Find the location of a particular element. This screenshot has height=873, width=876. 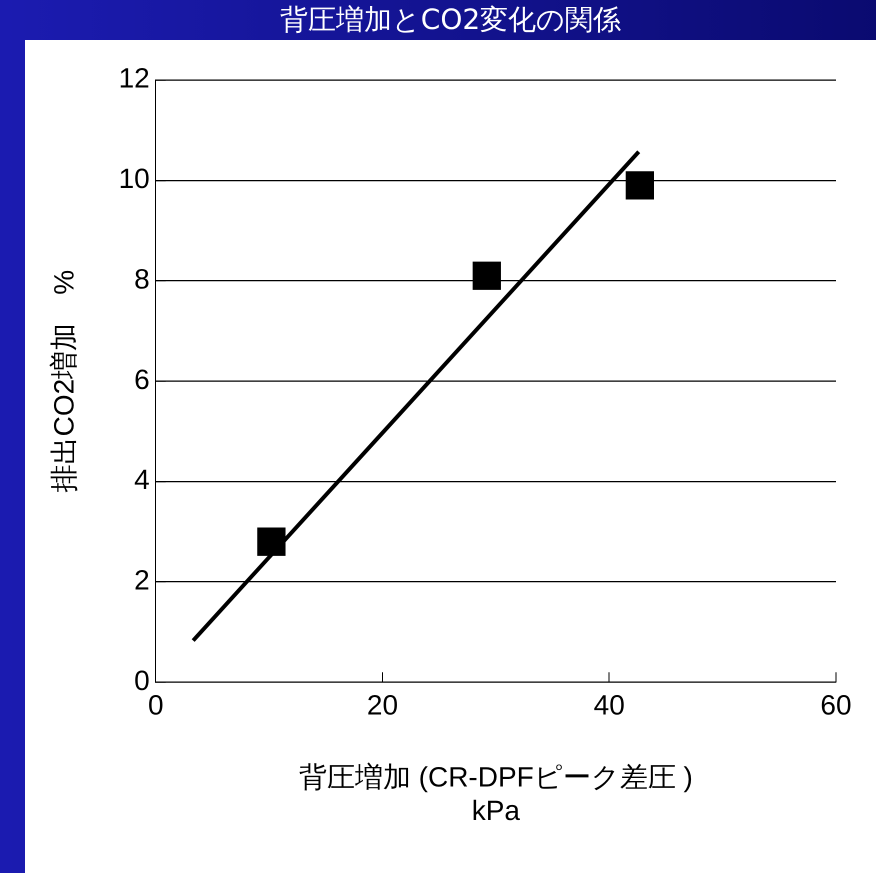

x-tick-label: 20 is located at coordinates (382, 705).